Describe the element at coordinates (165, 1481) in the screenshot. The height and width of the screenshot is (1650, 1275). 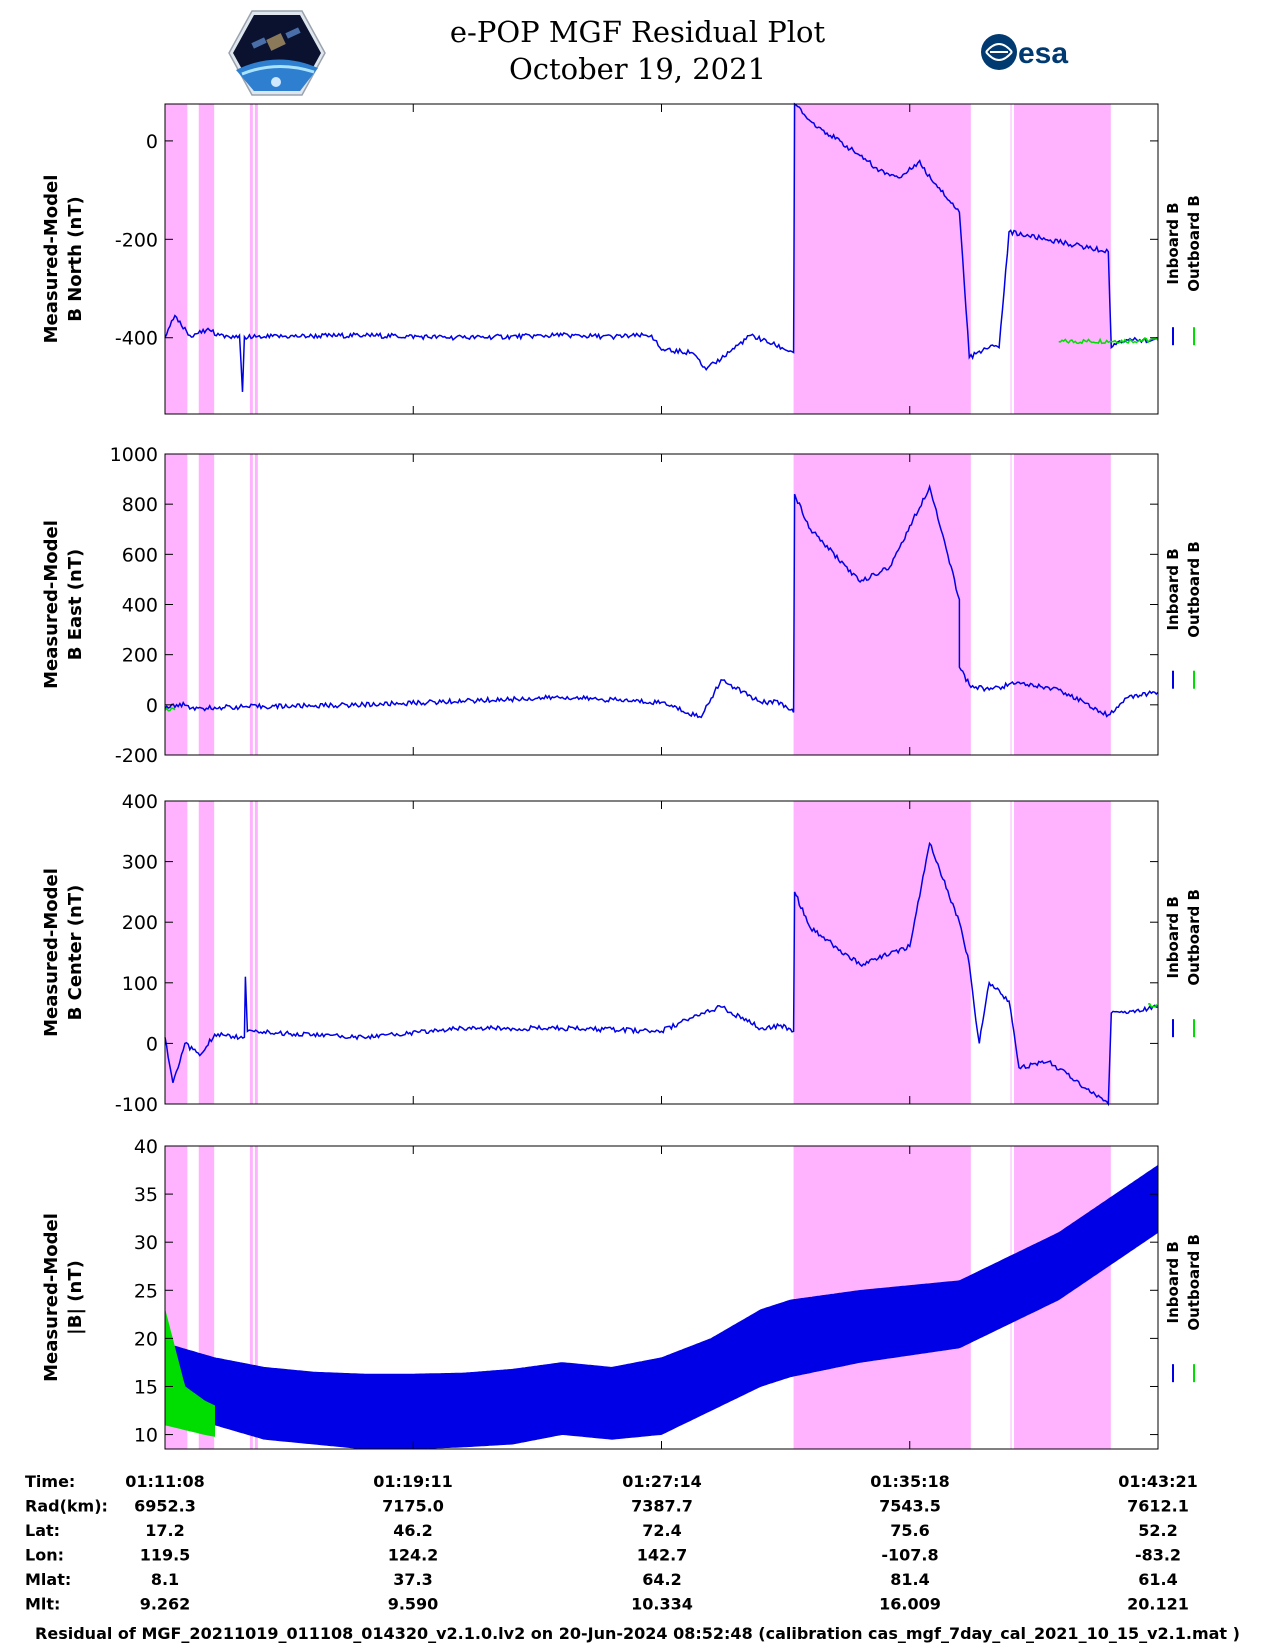
I see `ephemeris-value-1-1: 01:11:08` at that location.